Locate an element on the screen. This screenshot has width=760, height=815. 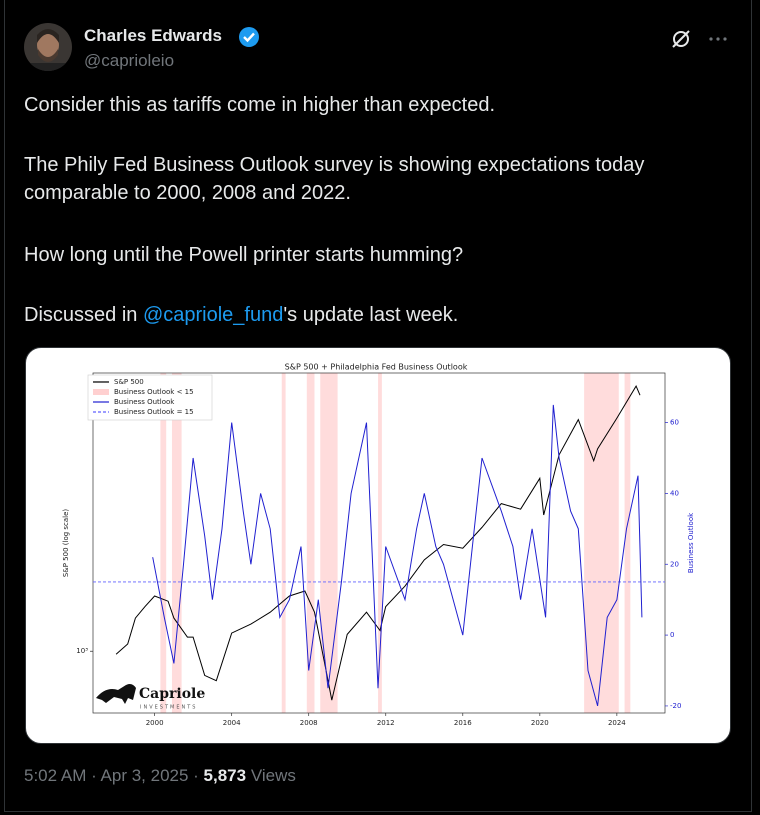
author-handle: @caprioleio is located at coordinates (129, 60).